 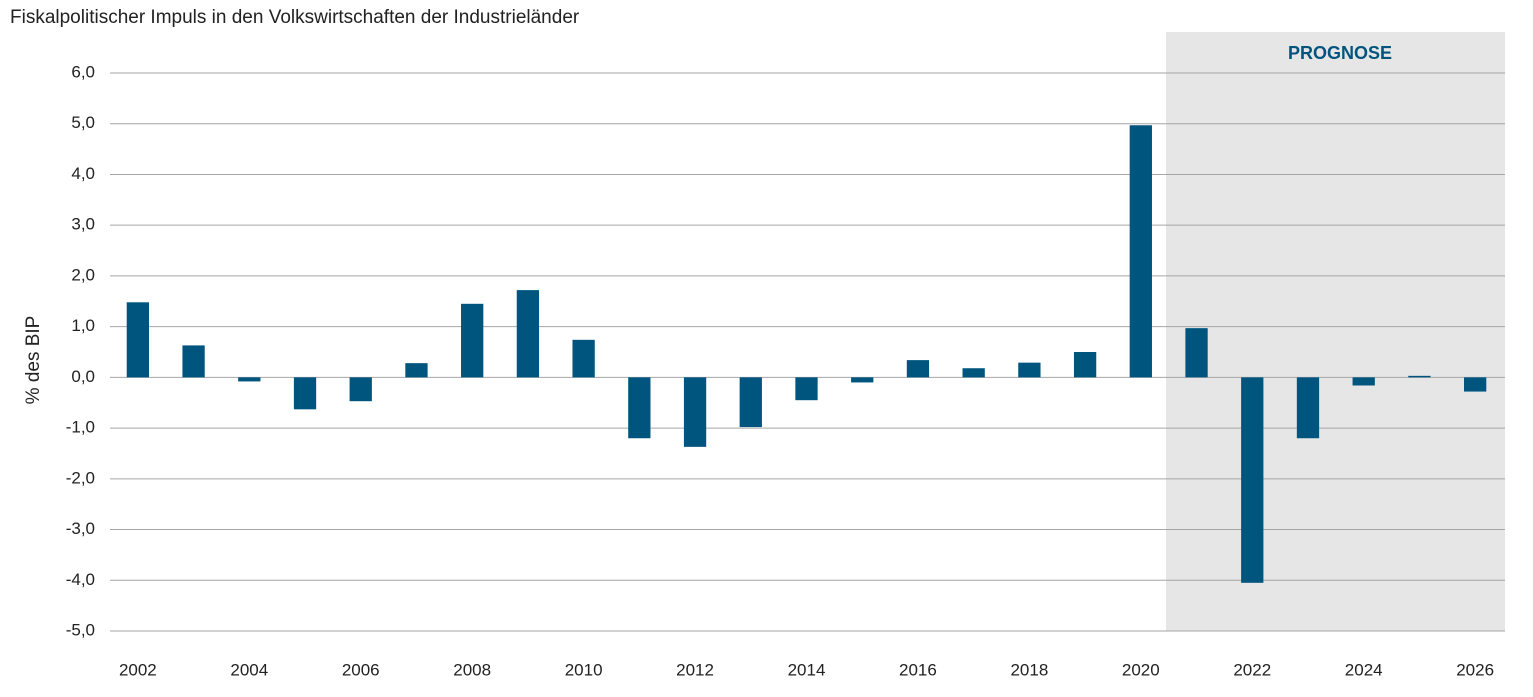 I want to click on y-tick-label: 1,0, so click(x=83, y=325).